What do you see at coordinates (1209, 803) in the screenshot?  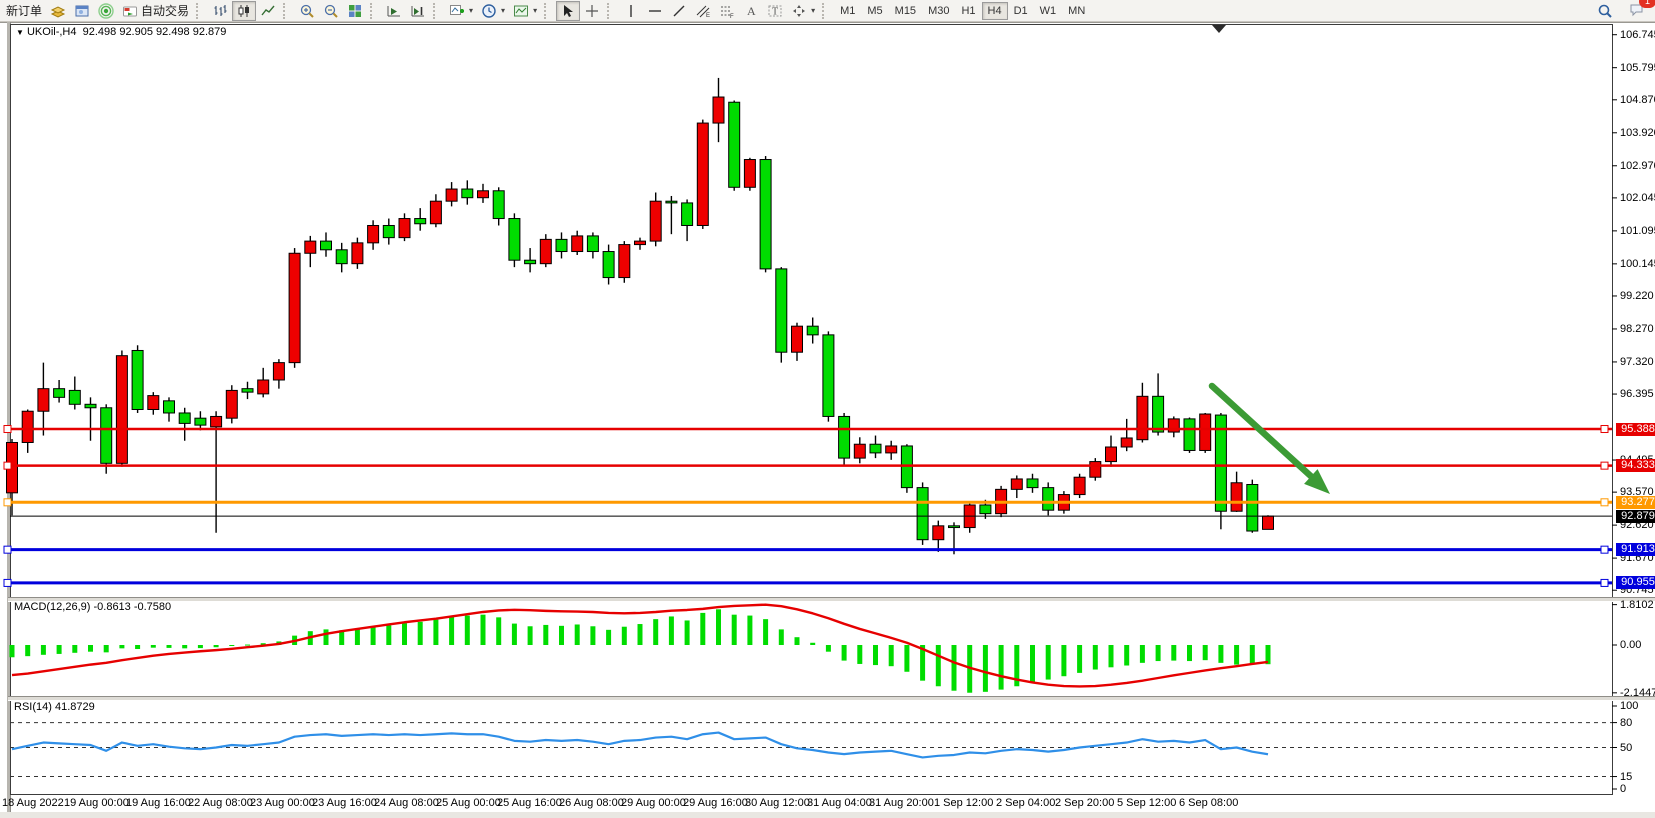 I see `date-tick-label: 6 Sep 08:00` at bounding box center [1209, 803].